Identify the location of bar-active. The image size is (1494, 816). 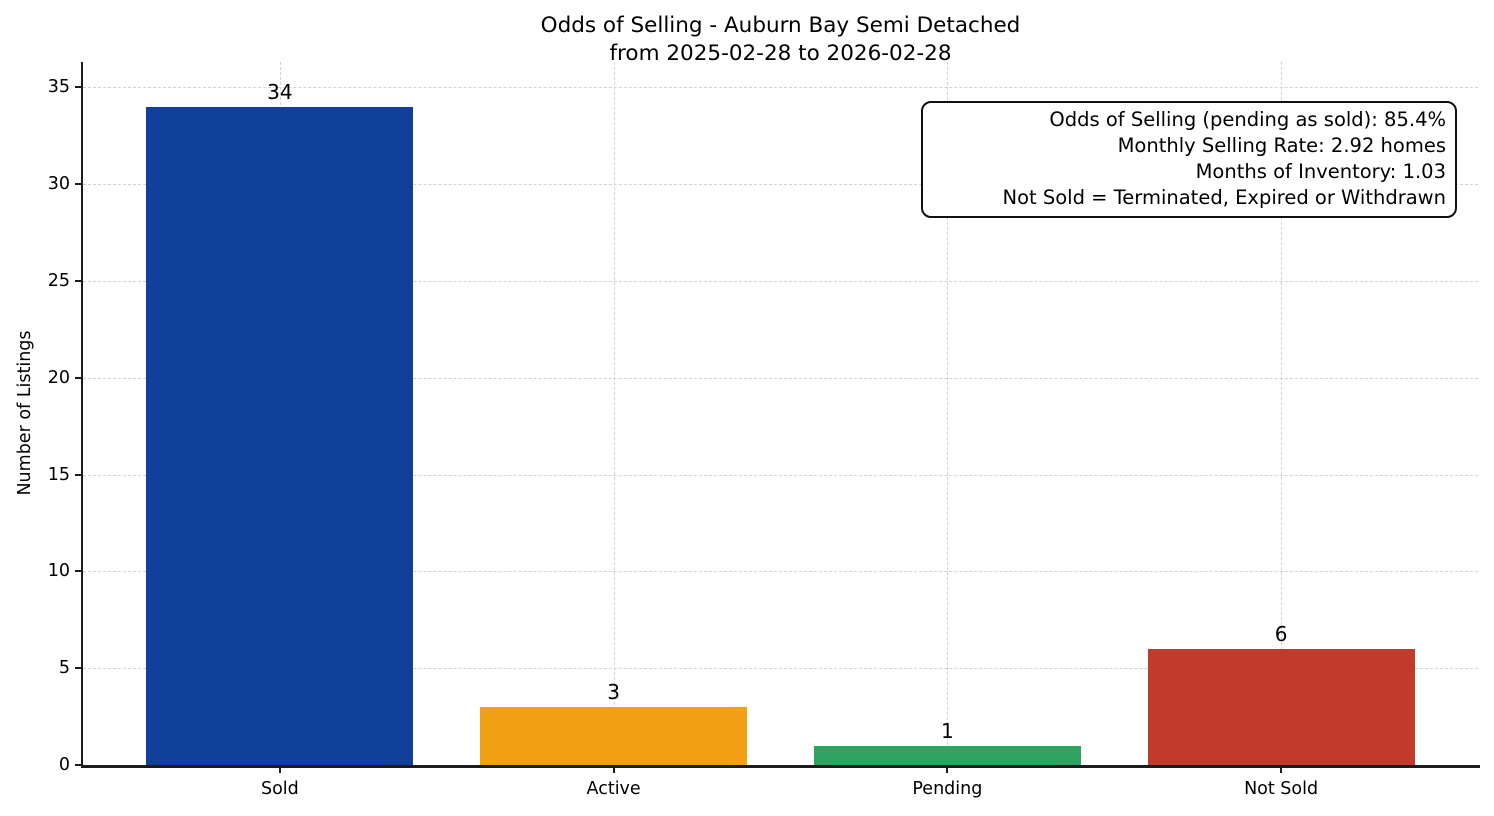
(614, 735).